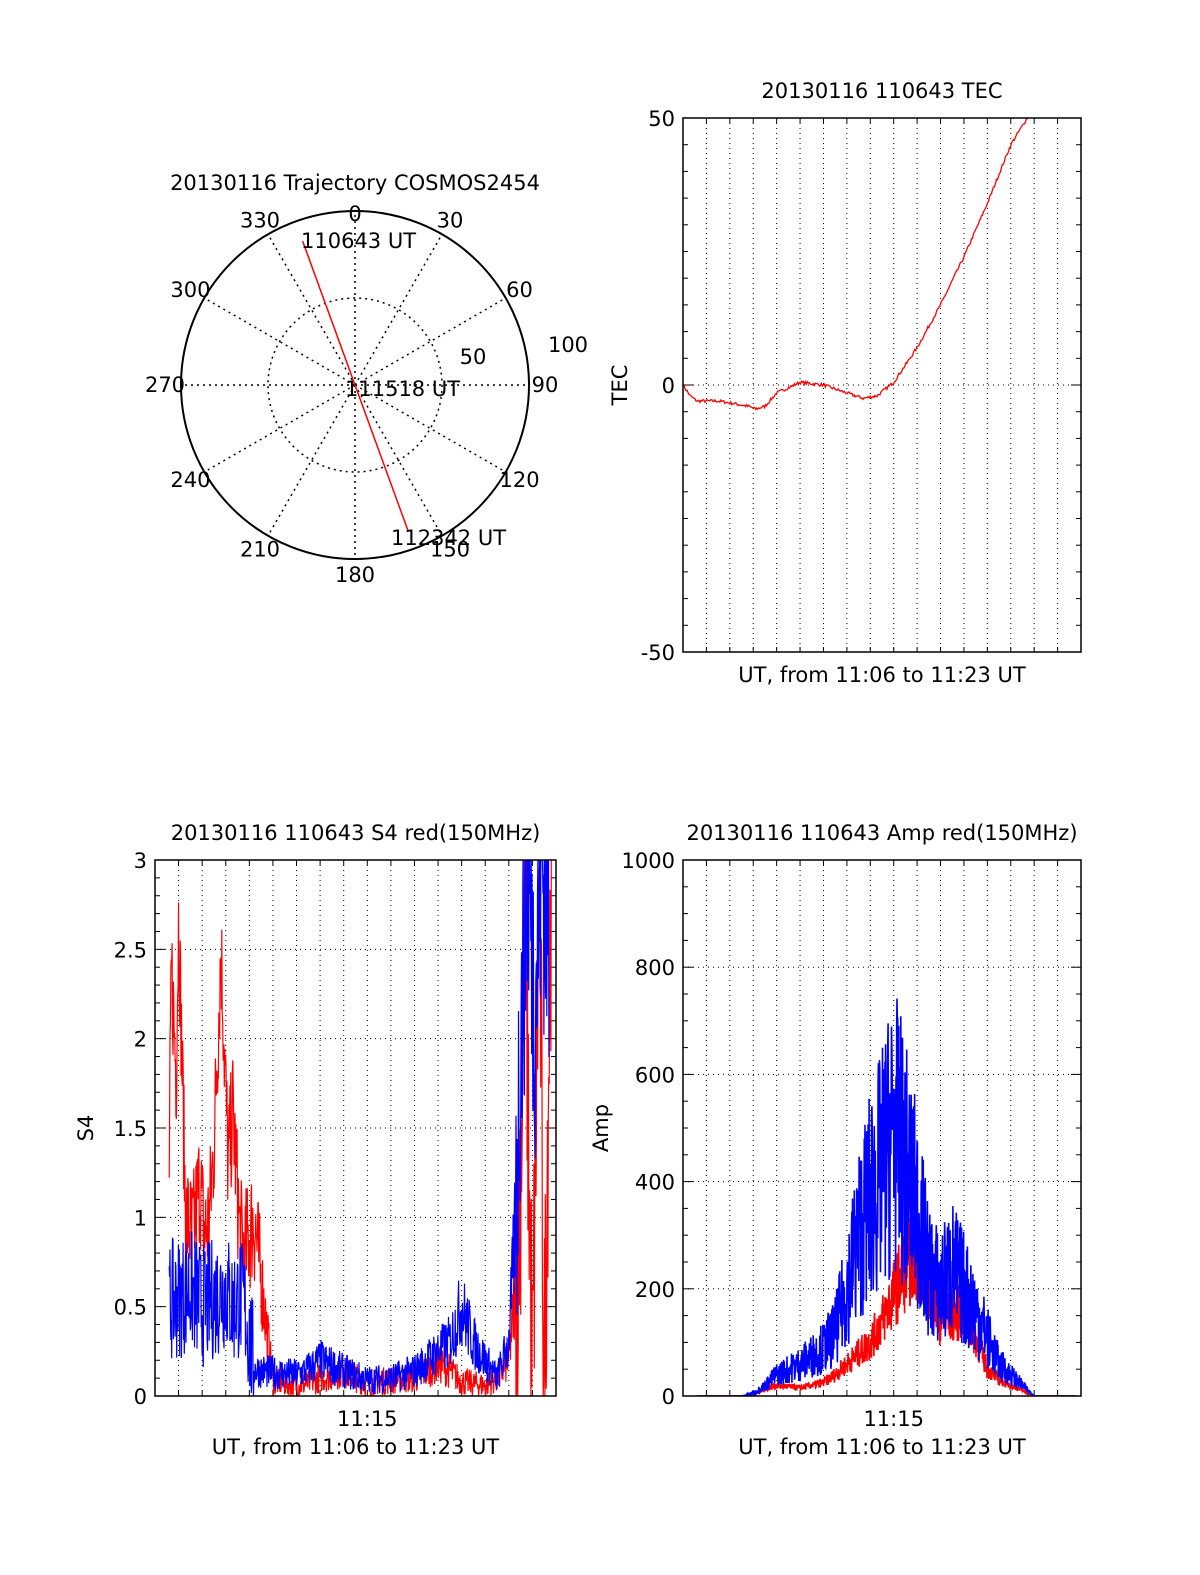 The height and width of the screenshot is (1575, 1200). Describe the element at coordinates (130, 950) in the screenshot. I see `y-tick-label: 2.5` at that location.